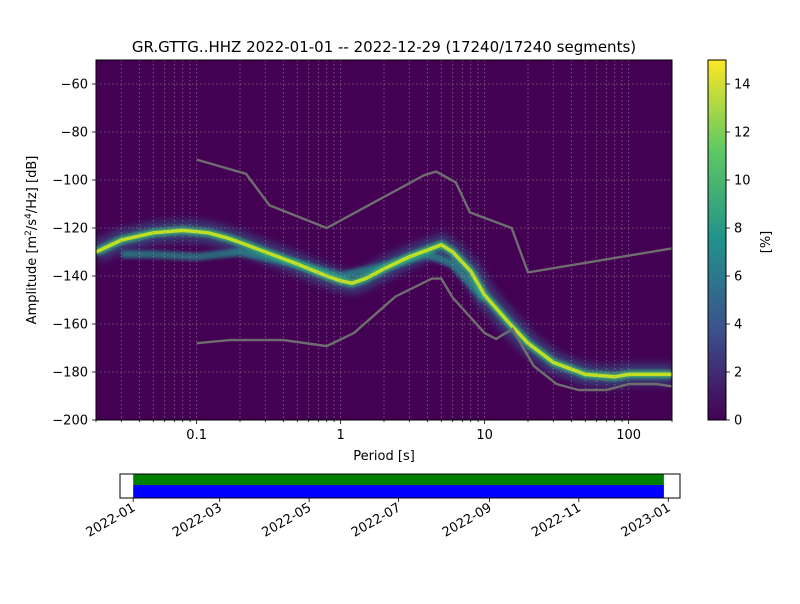 This screenshot has width=800, height=604. Describe the element at coordinates (384, 456) in the screenshot. I see `x-axis-label: Period [s]` at that location.